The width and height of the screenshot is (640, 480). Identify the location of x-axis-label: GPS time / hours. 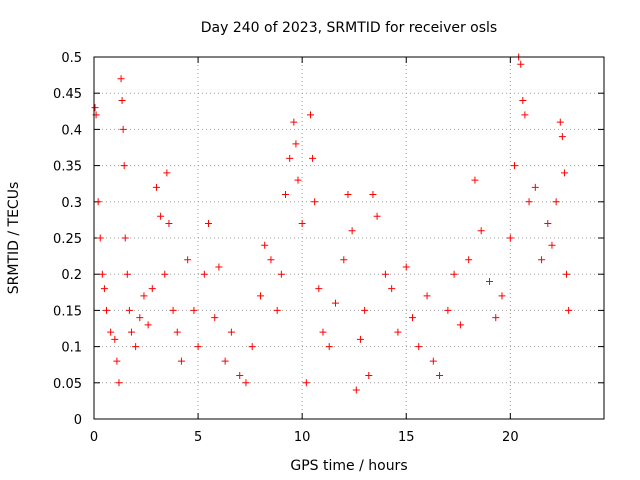
(348, 466).